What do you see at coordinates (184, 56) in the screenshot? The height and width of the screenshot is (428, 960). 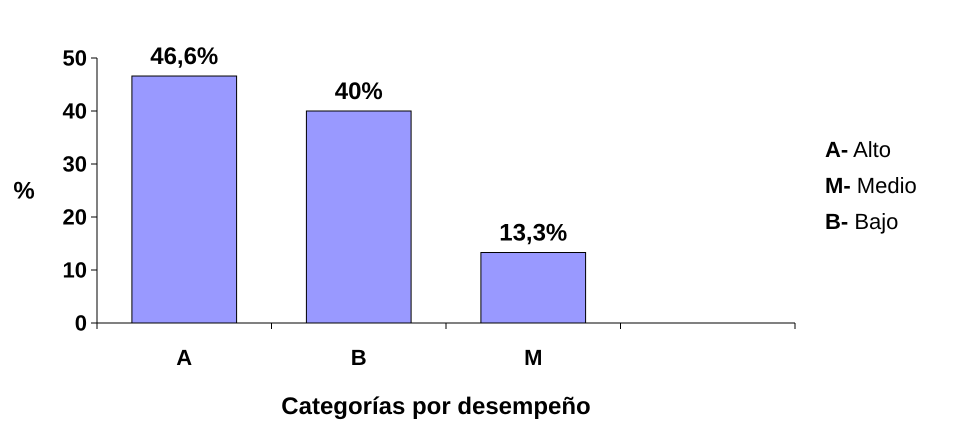 I see `data-label: 46,6%` at bounding box center [184, 56].